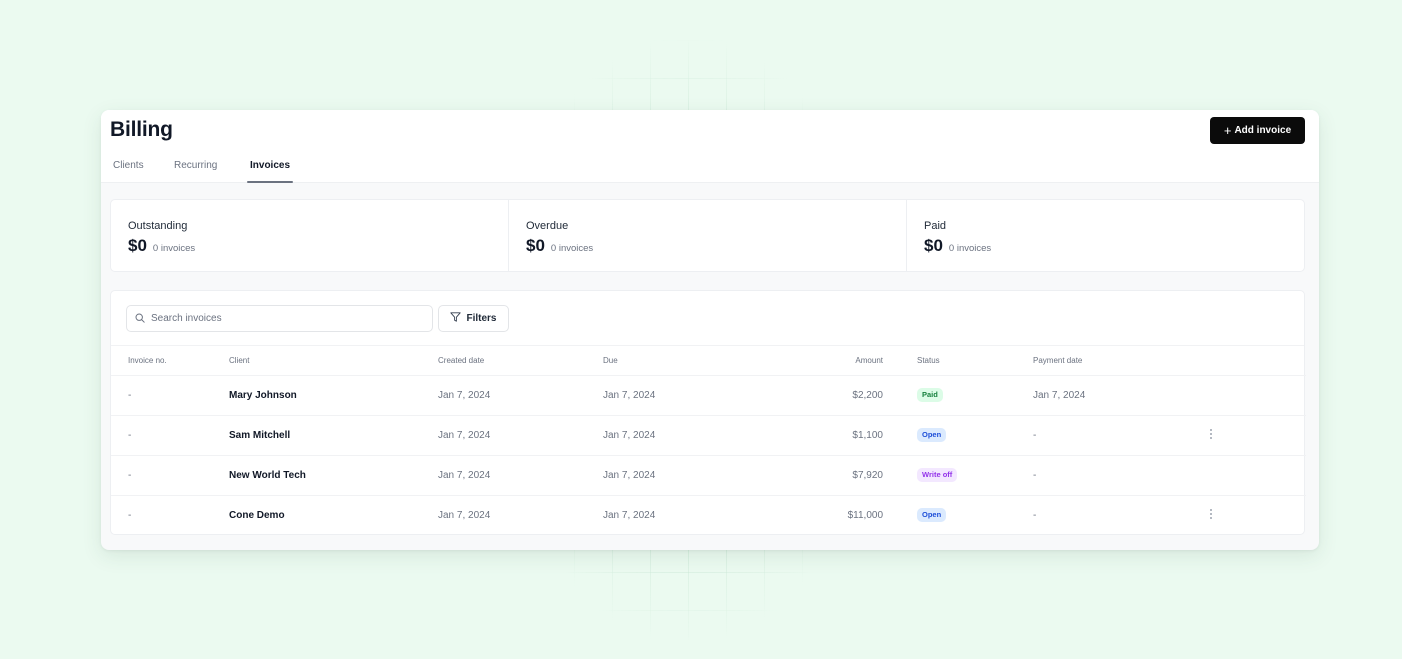 The width and height of the screenshot is (1402, 659). What do you see at coordinates (681, 361) in the screenshot?
I see `column-header-due: Due` at bounding box center [681, 361].